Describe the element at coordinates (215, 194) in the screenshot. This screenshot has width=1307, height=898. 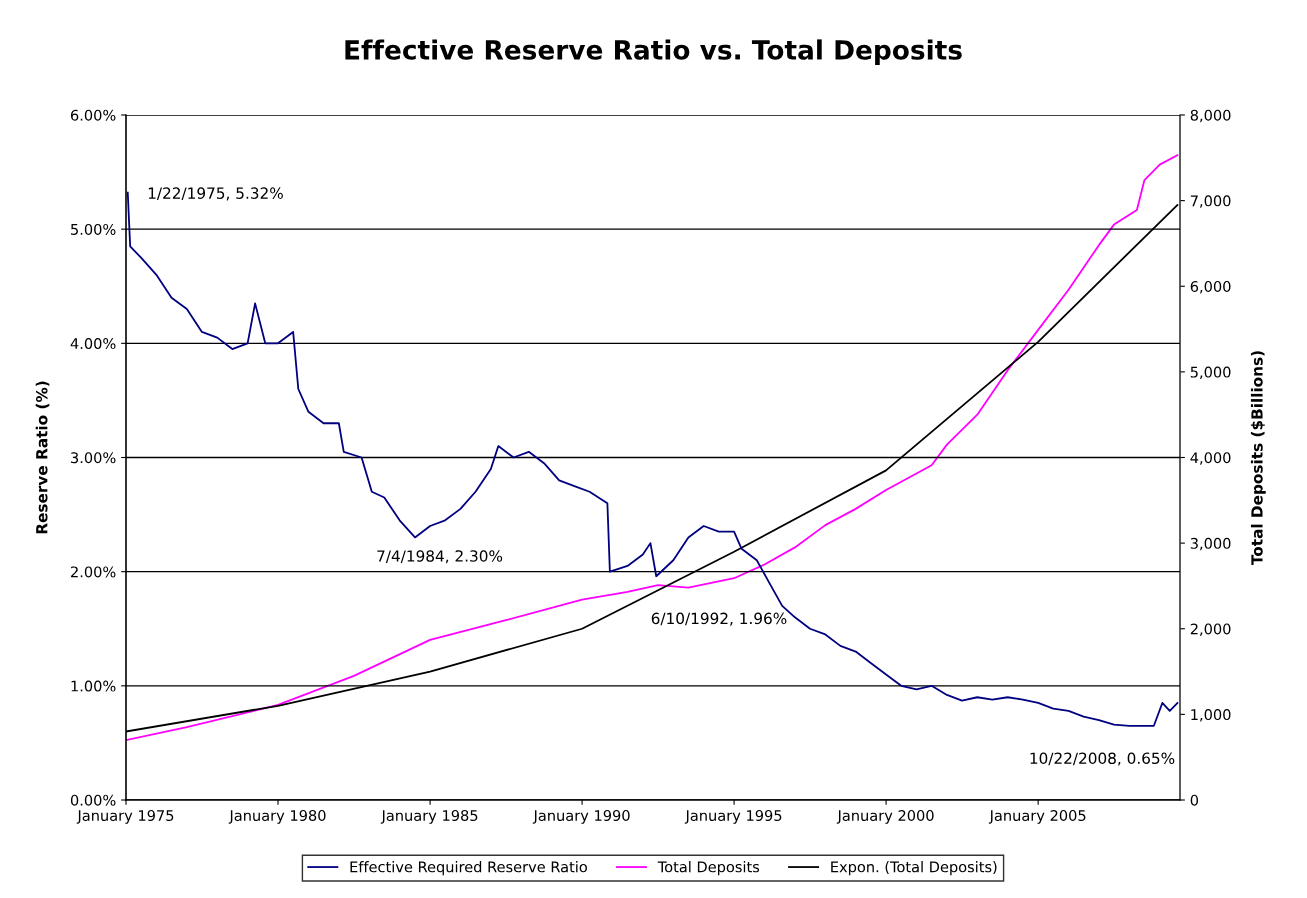
I see `annotation: 1/22/1975, 5.32%` at that location.